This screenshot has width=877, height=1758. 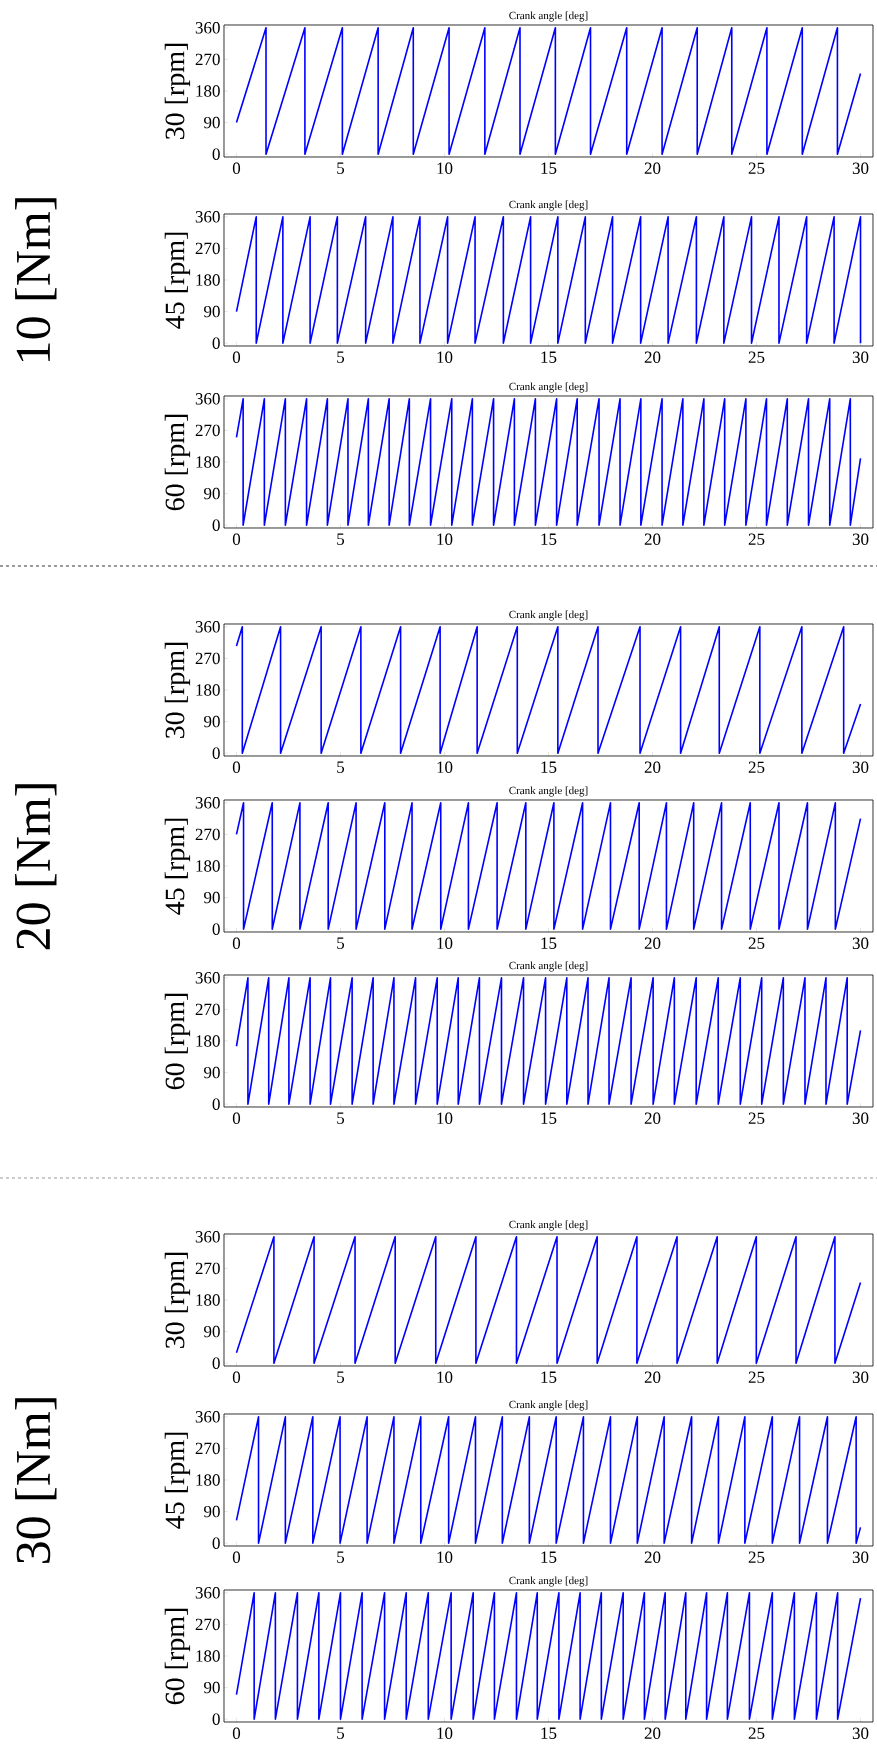 What do you see at coordinates (36, 867) in the screenshot?
I see `text: 20 [Nm]` at bounding box center [36, 867].